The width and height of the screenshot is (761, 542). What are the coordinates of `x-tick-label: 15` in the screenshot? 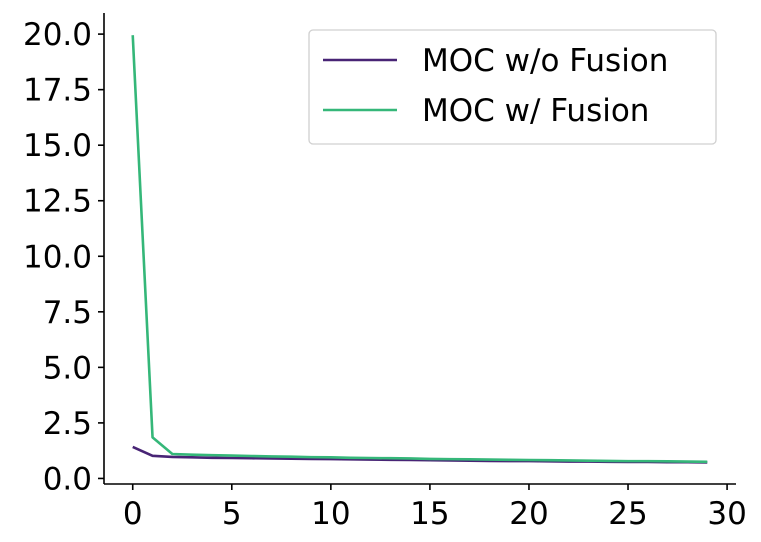 It's located at (429, 514).